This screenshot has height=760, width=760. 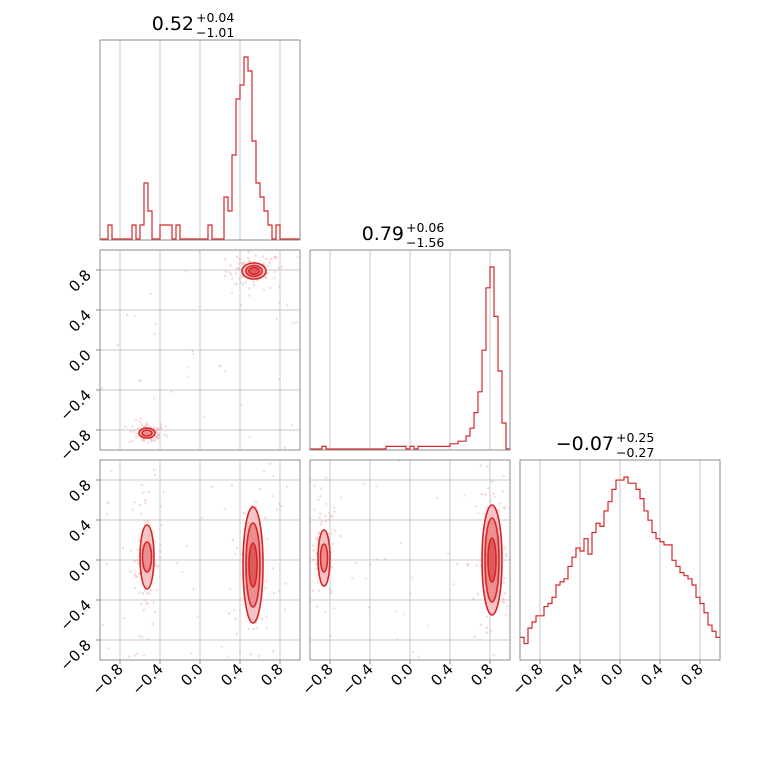 I want to click on y-tick-label: −0.8, so click(x=75, y=445).